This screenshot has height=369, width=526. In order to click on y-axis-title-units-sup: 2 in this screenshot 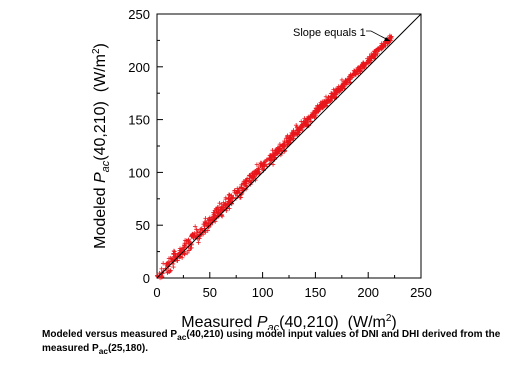, I will do `click(96, 51)`.